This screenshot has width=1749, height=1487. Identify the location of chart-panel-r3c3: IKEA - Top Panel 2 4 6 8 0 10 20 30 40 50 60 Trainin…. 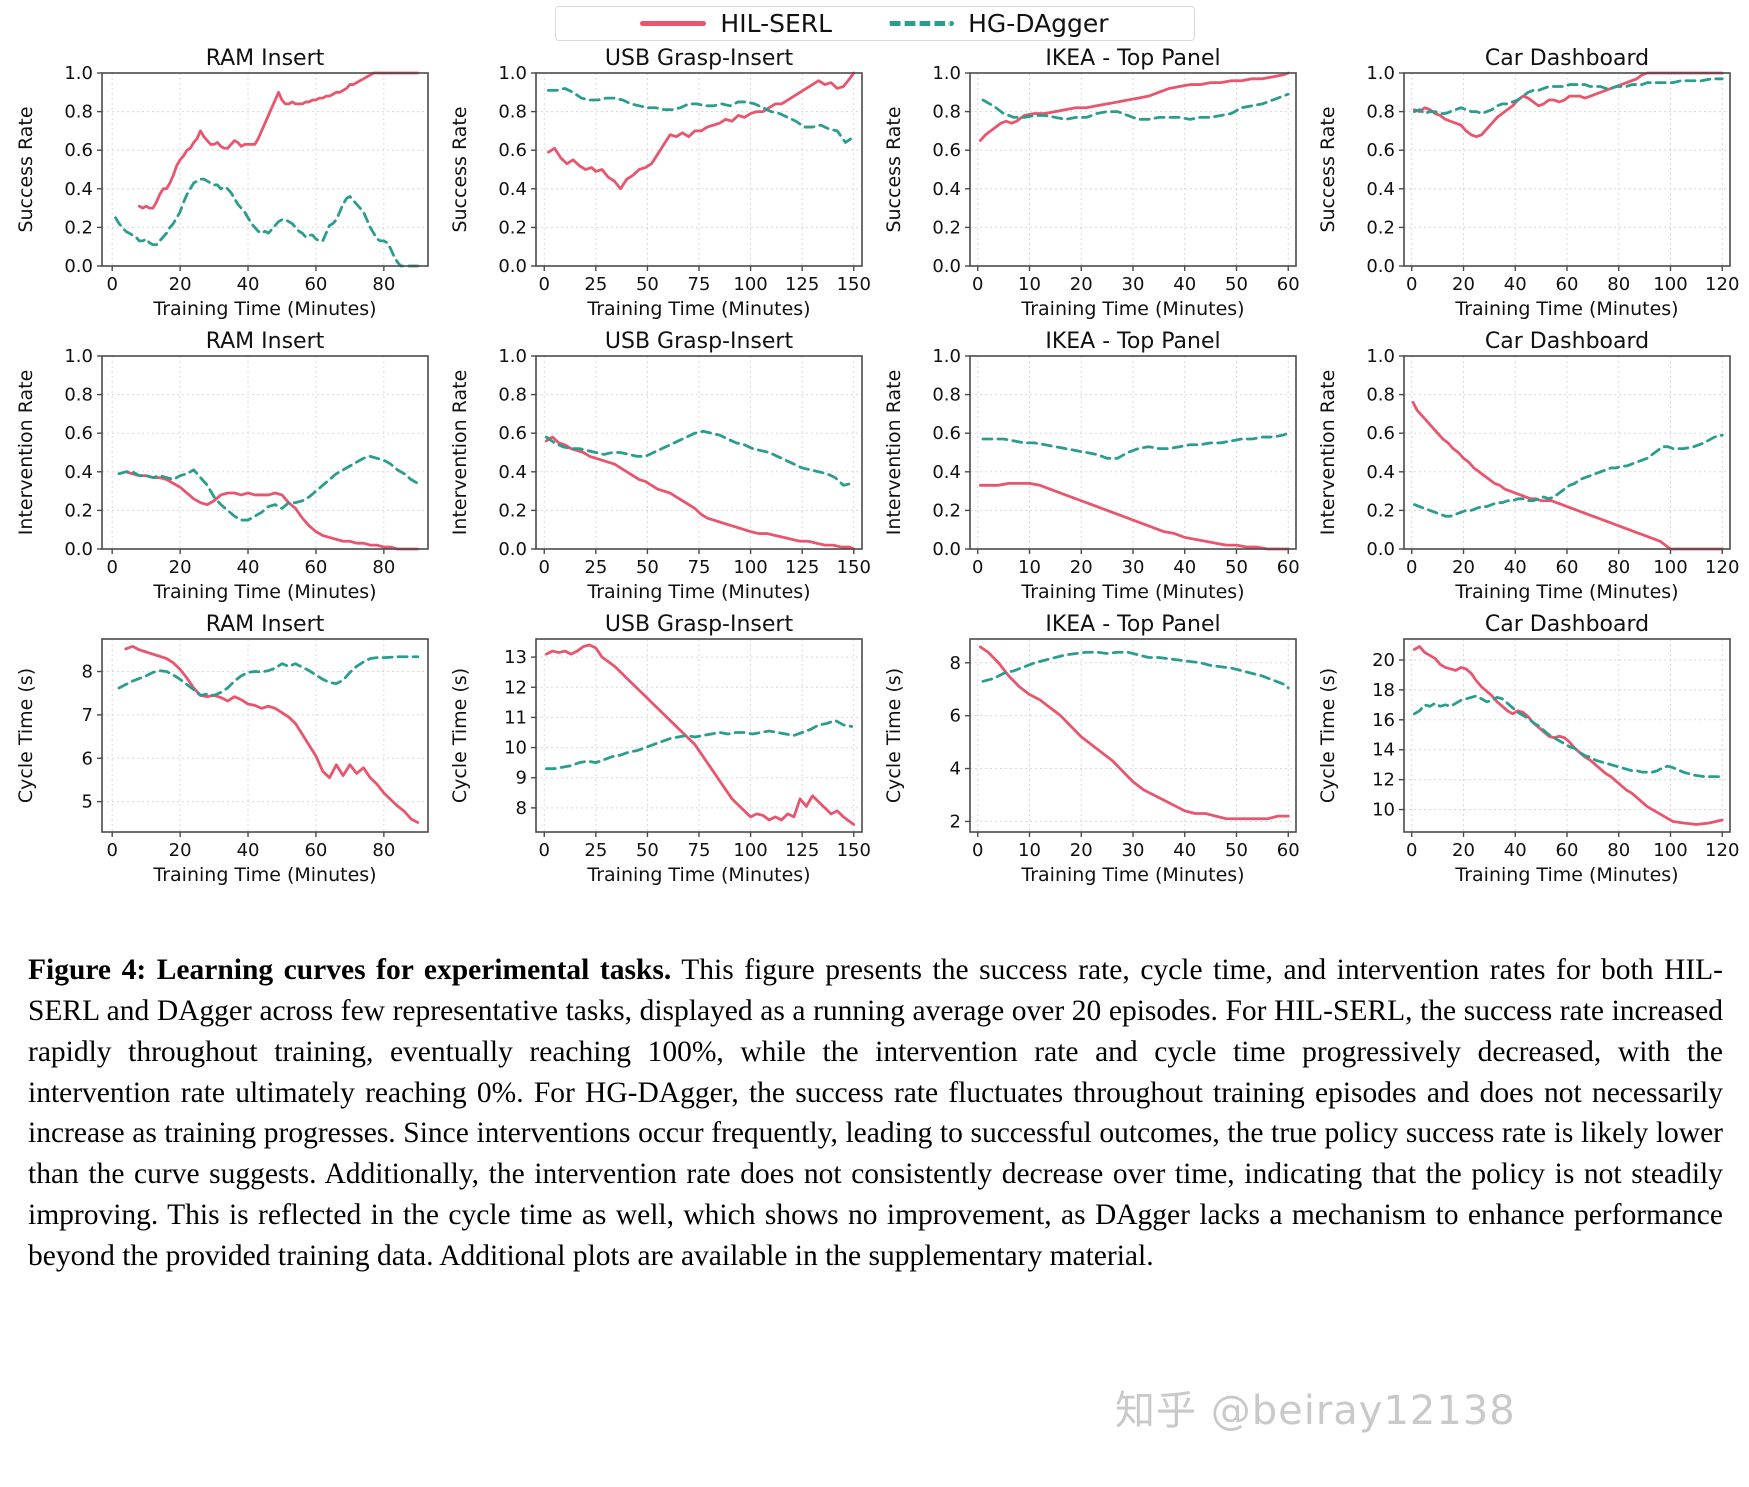
(1091, 750).